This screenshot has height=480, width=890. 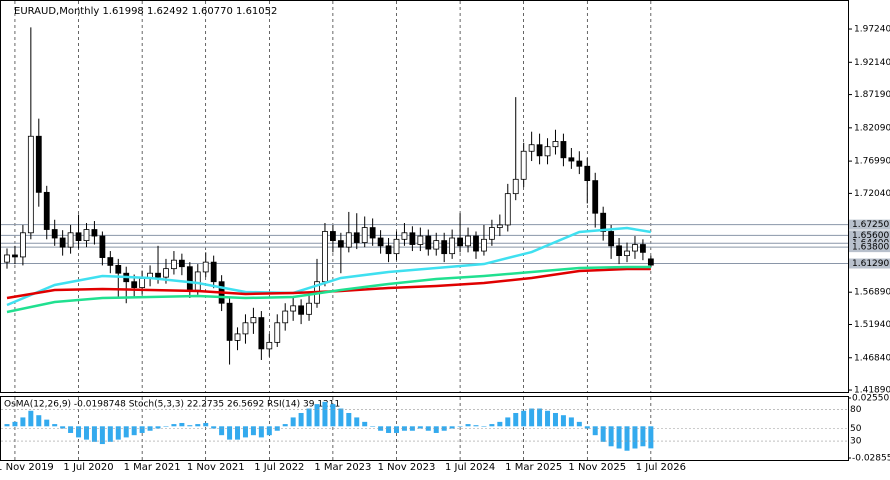 What do you see at coordinates (342, 467) in the screenshot?
I see `x-tick-label: 1 Mar 2023` at bounding box center [342, 467].